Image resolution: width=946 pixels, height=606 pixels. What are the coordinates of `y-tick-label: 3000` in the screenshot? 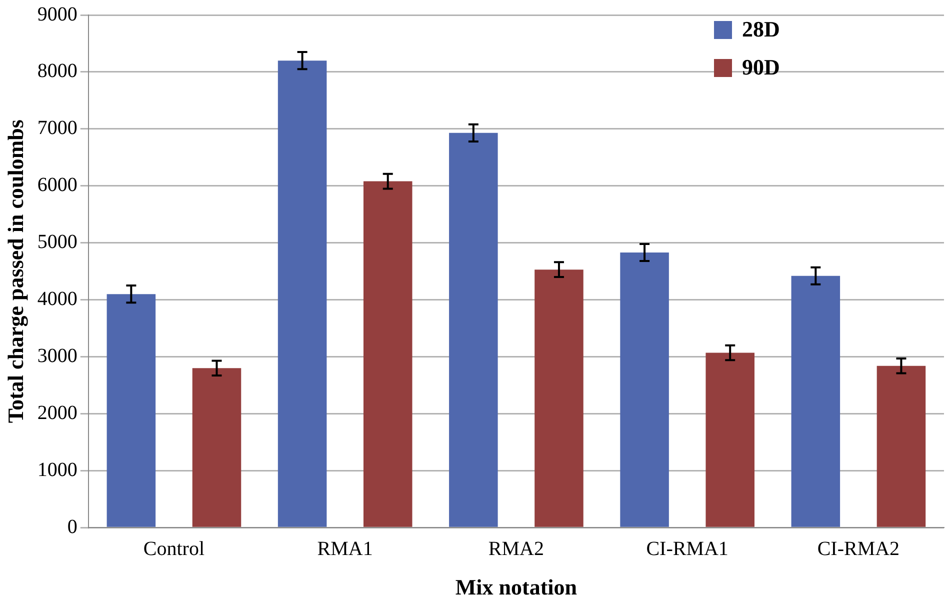 It's located at (57, 355).